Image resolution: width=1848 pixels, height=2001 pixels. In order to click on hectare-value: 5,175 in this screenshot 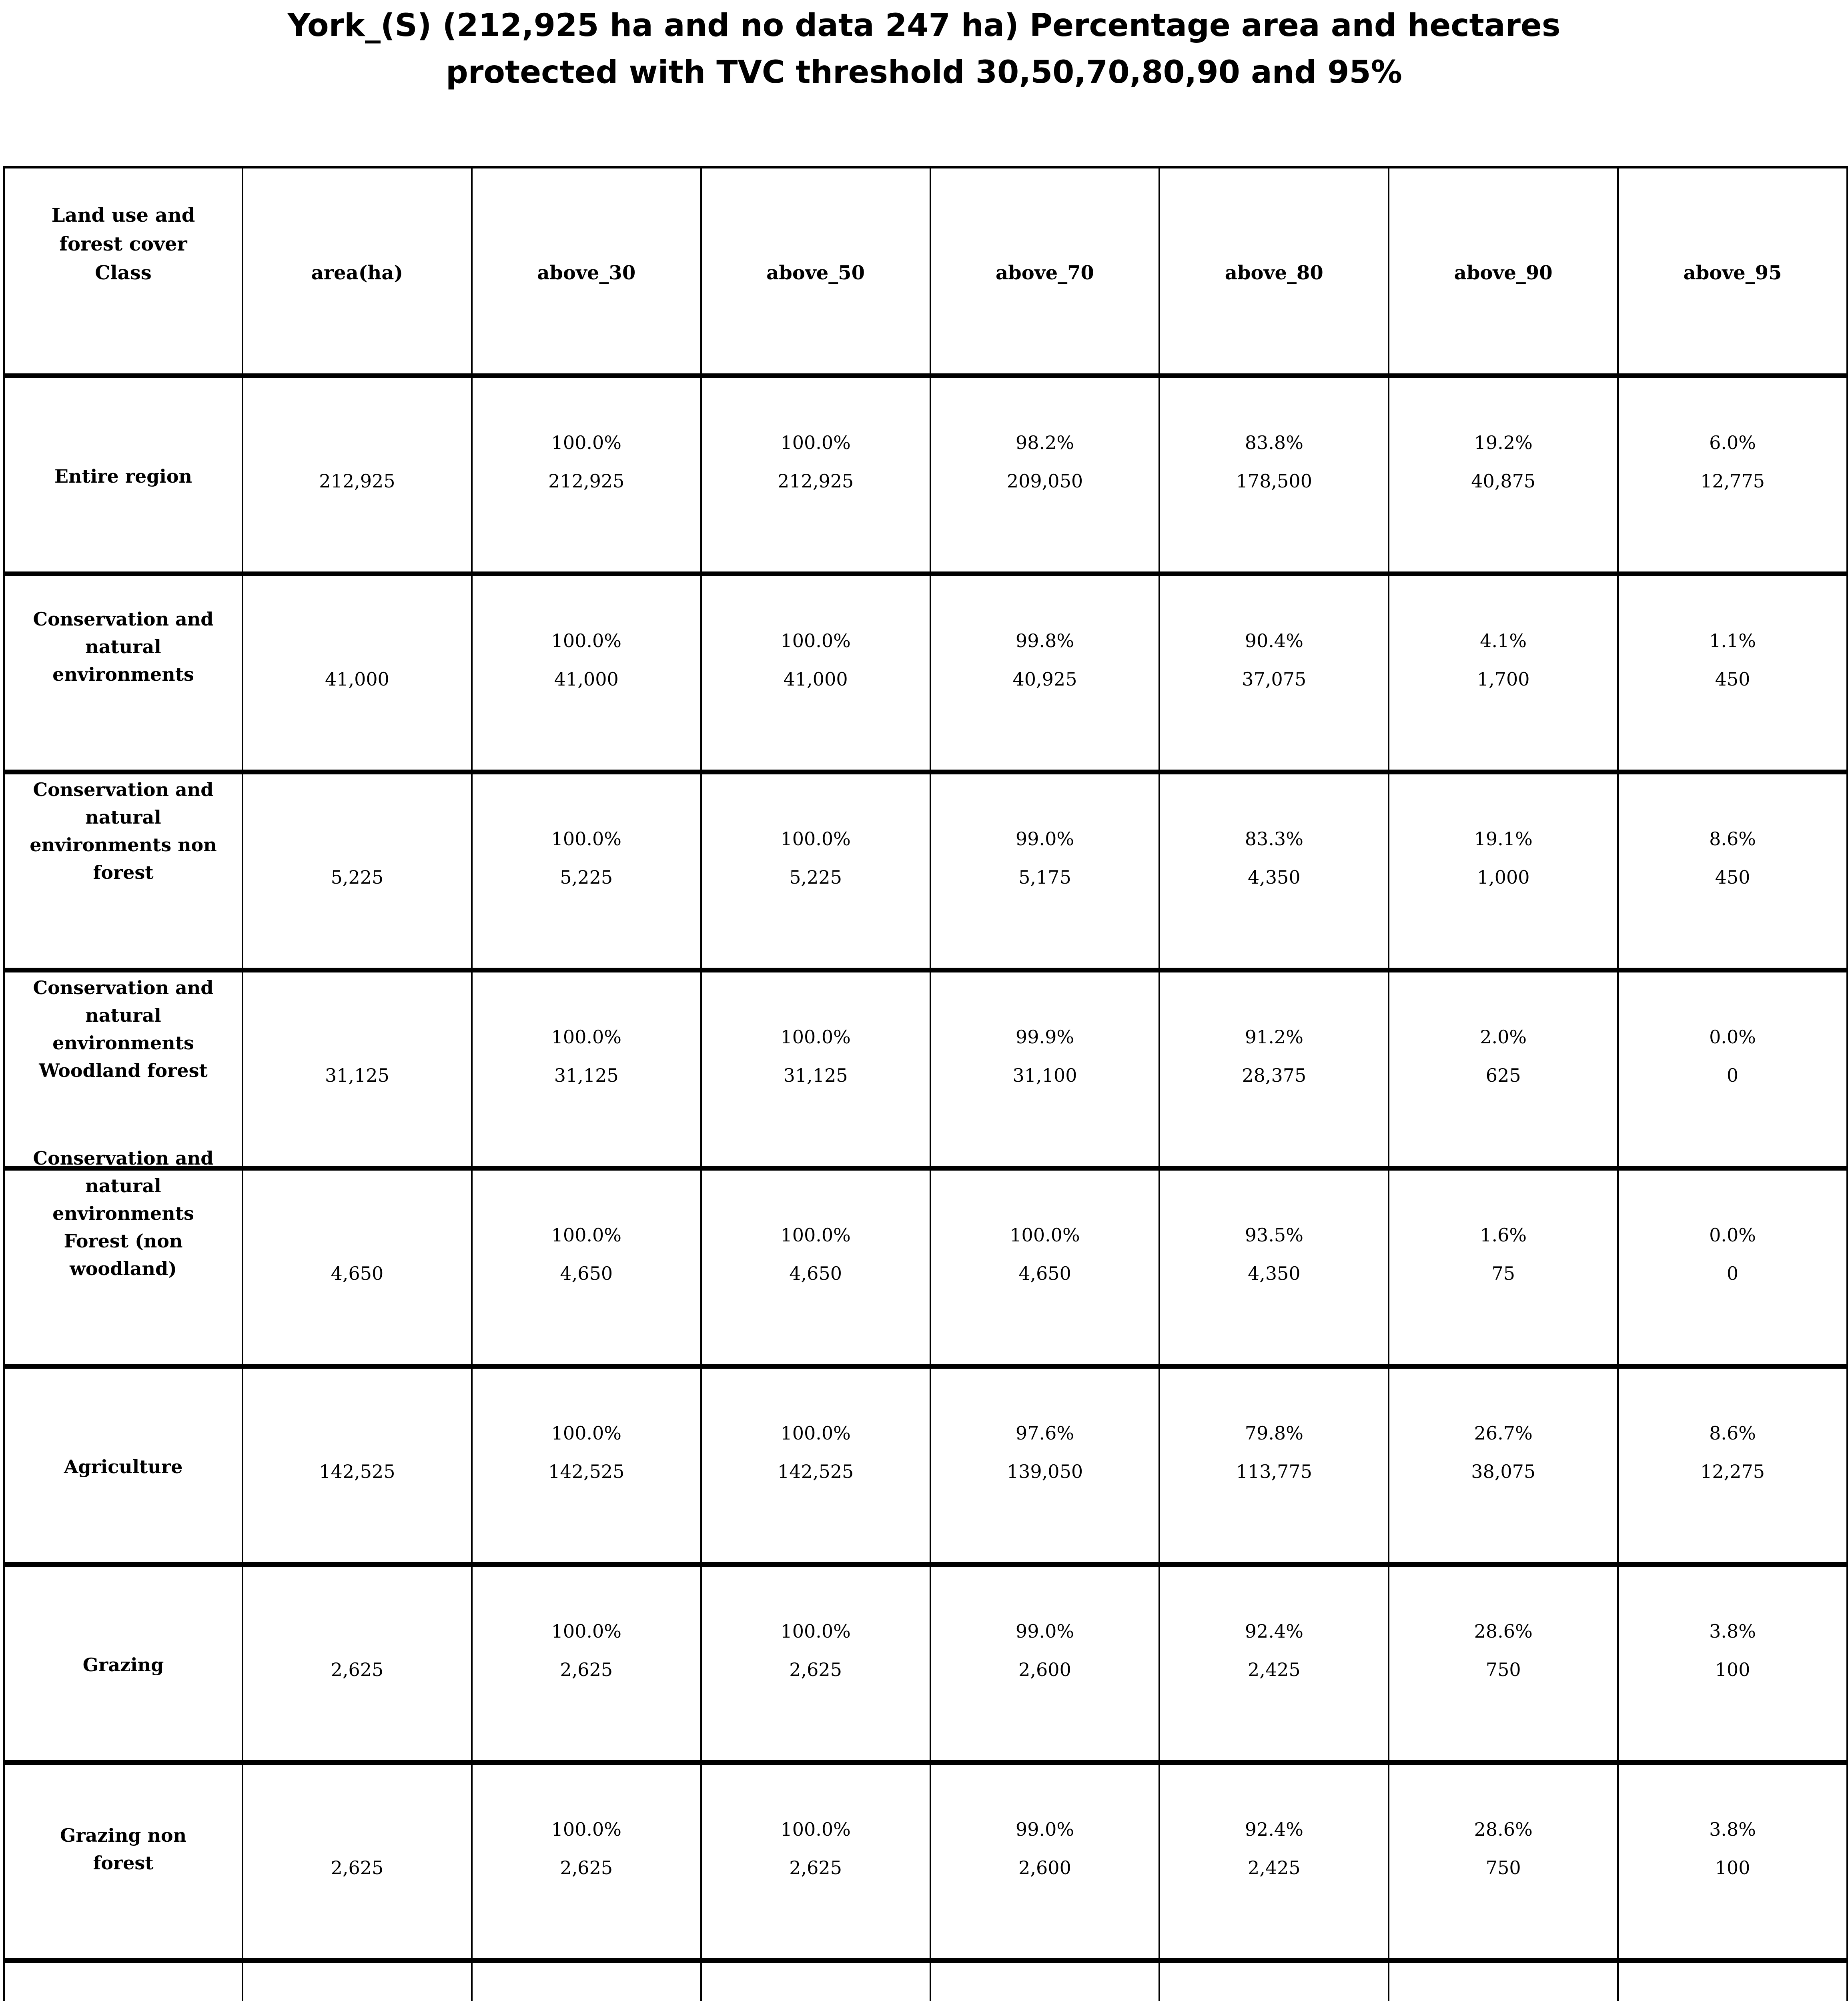, I will do `click(1044, 877)`.